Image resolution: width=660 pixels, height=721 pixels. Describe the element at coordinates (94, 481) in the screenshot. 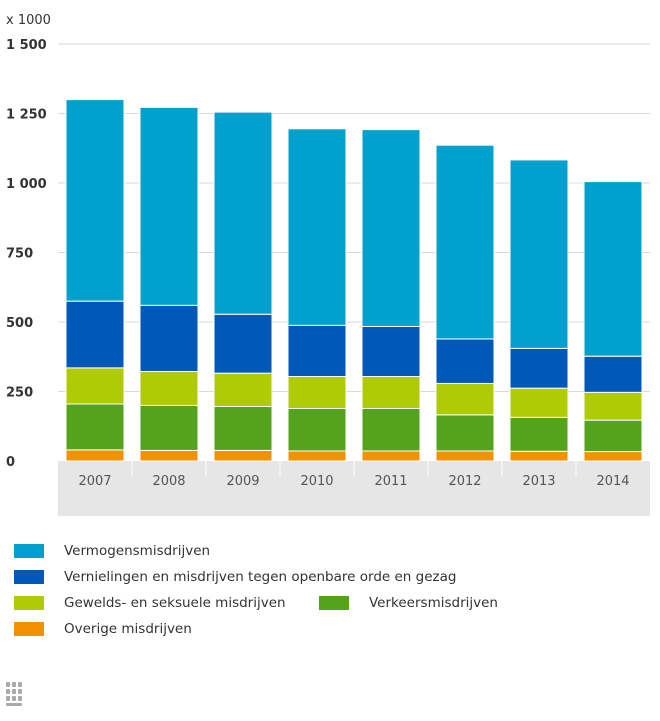

I see `x-tick-label: 2007` at that location.